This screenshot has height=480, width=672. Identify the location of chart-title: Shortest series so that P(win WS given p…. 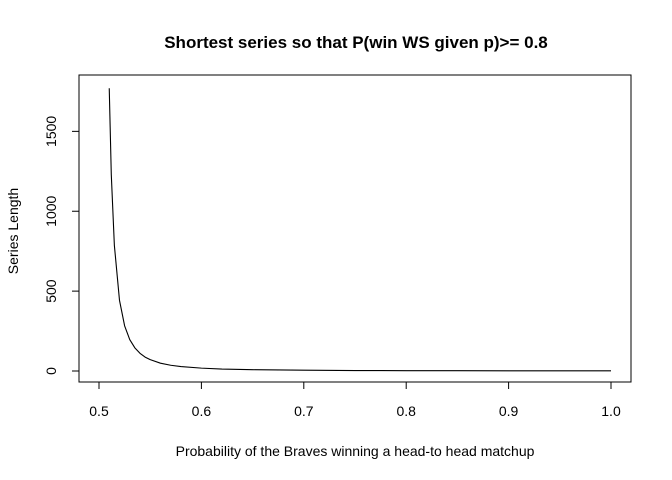
(356, 42).